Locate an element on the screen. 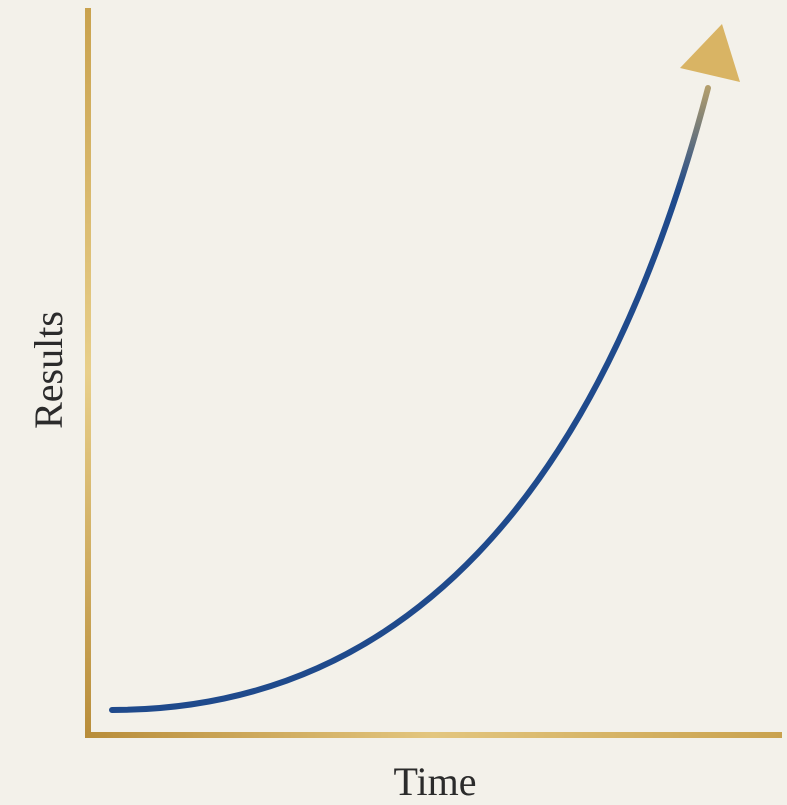  x-axis-label: Time is located at coordinates (434, 781).